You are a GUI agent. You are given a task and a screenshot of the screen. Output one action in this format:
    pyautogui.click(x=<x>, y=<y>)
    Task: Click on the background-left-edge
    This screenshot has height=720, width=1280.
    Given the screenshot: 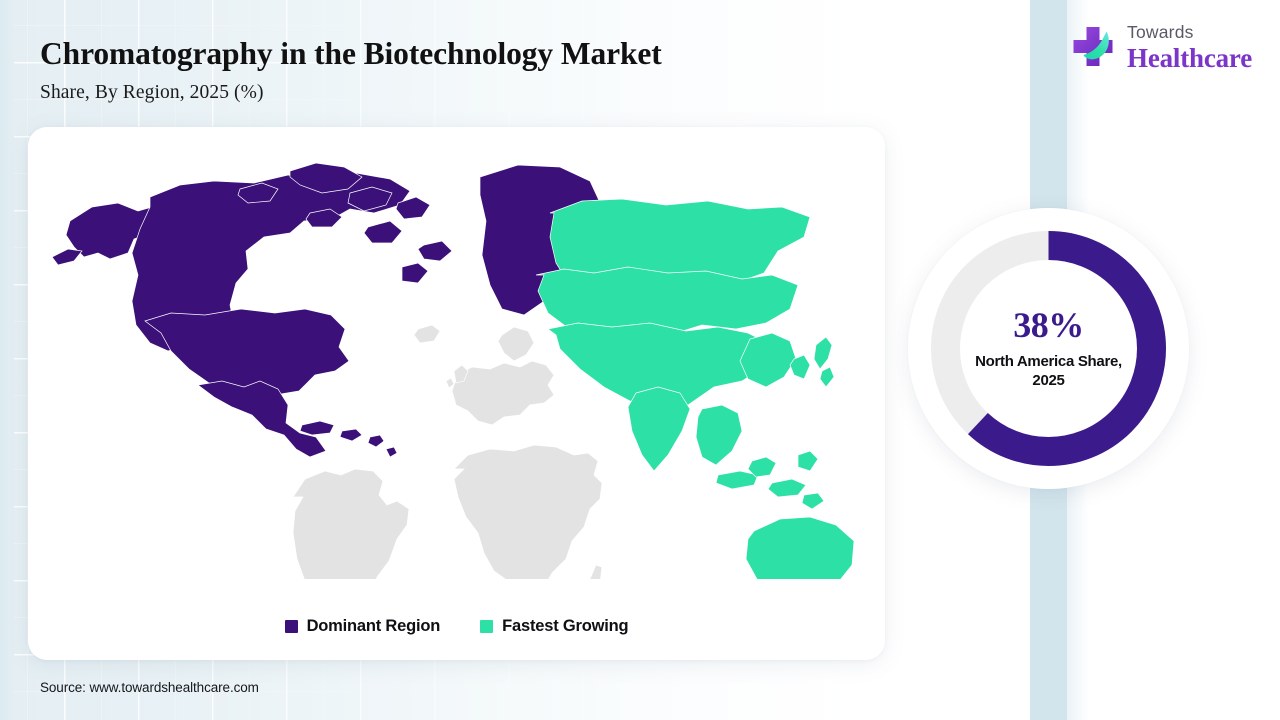 What is the action you would take?
    pyautogui.click(x=7, y=360)
    